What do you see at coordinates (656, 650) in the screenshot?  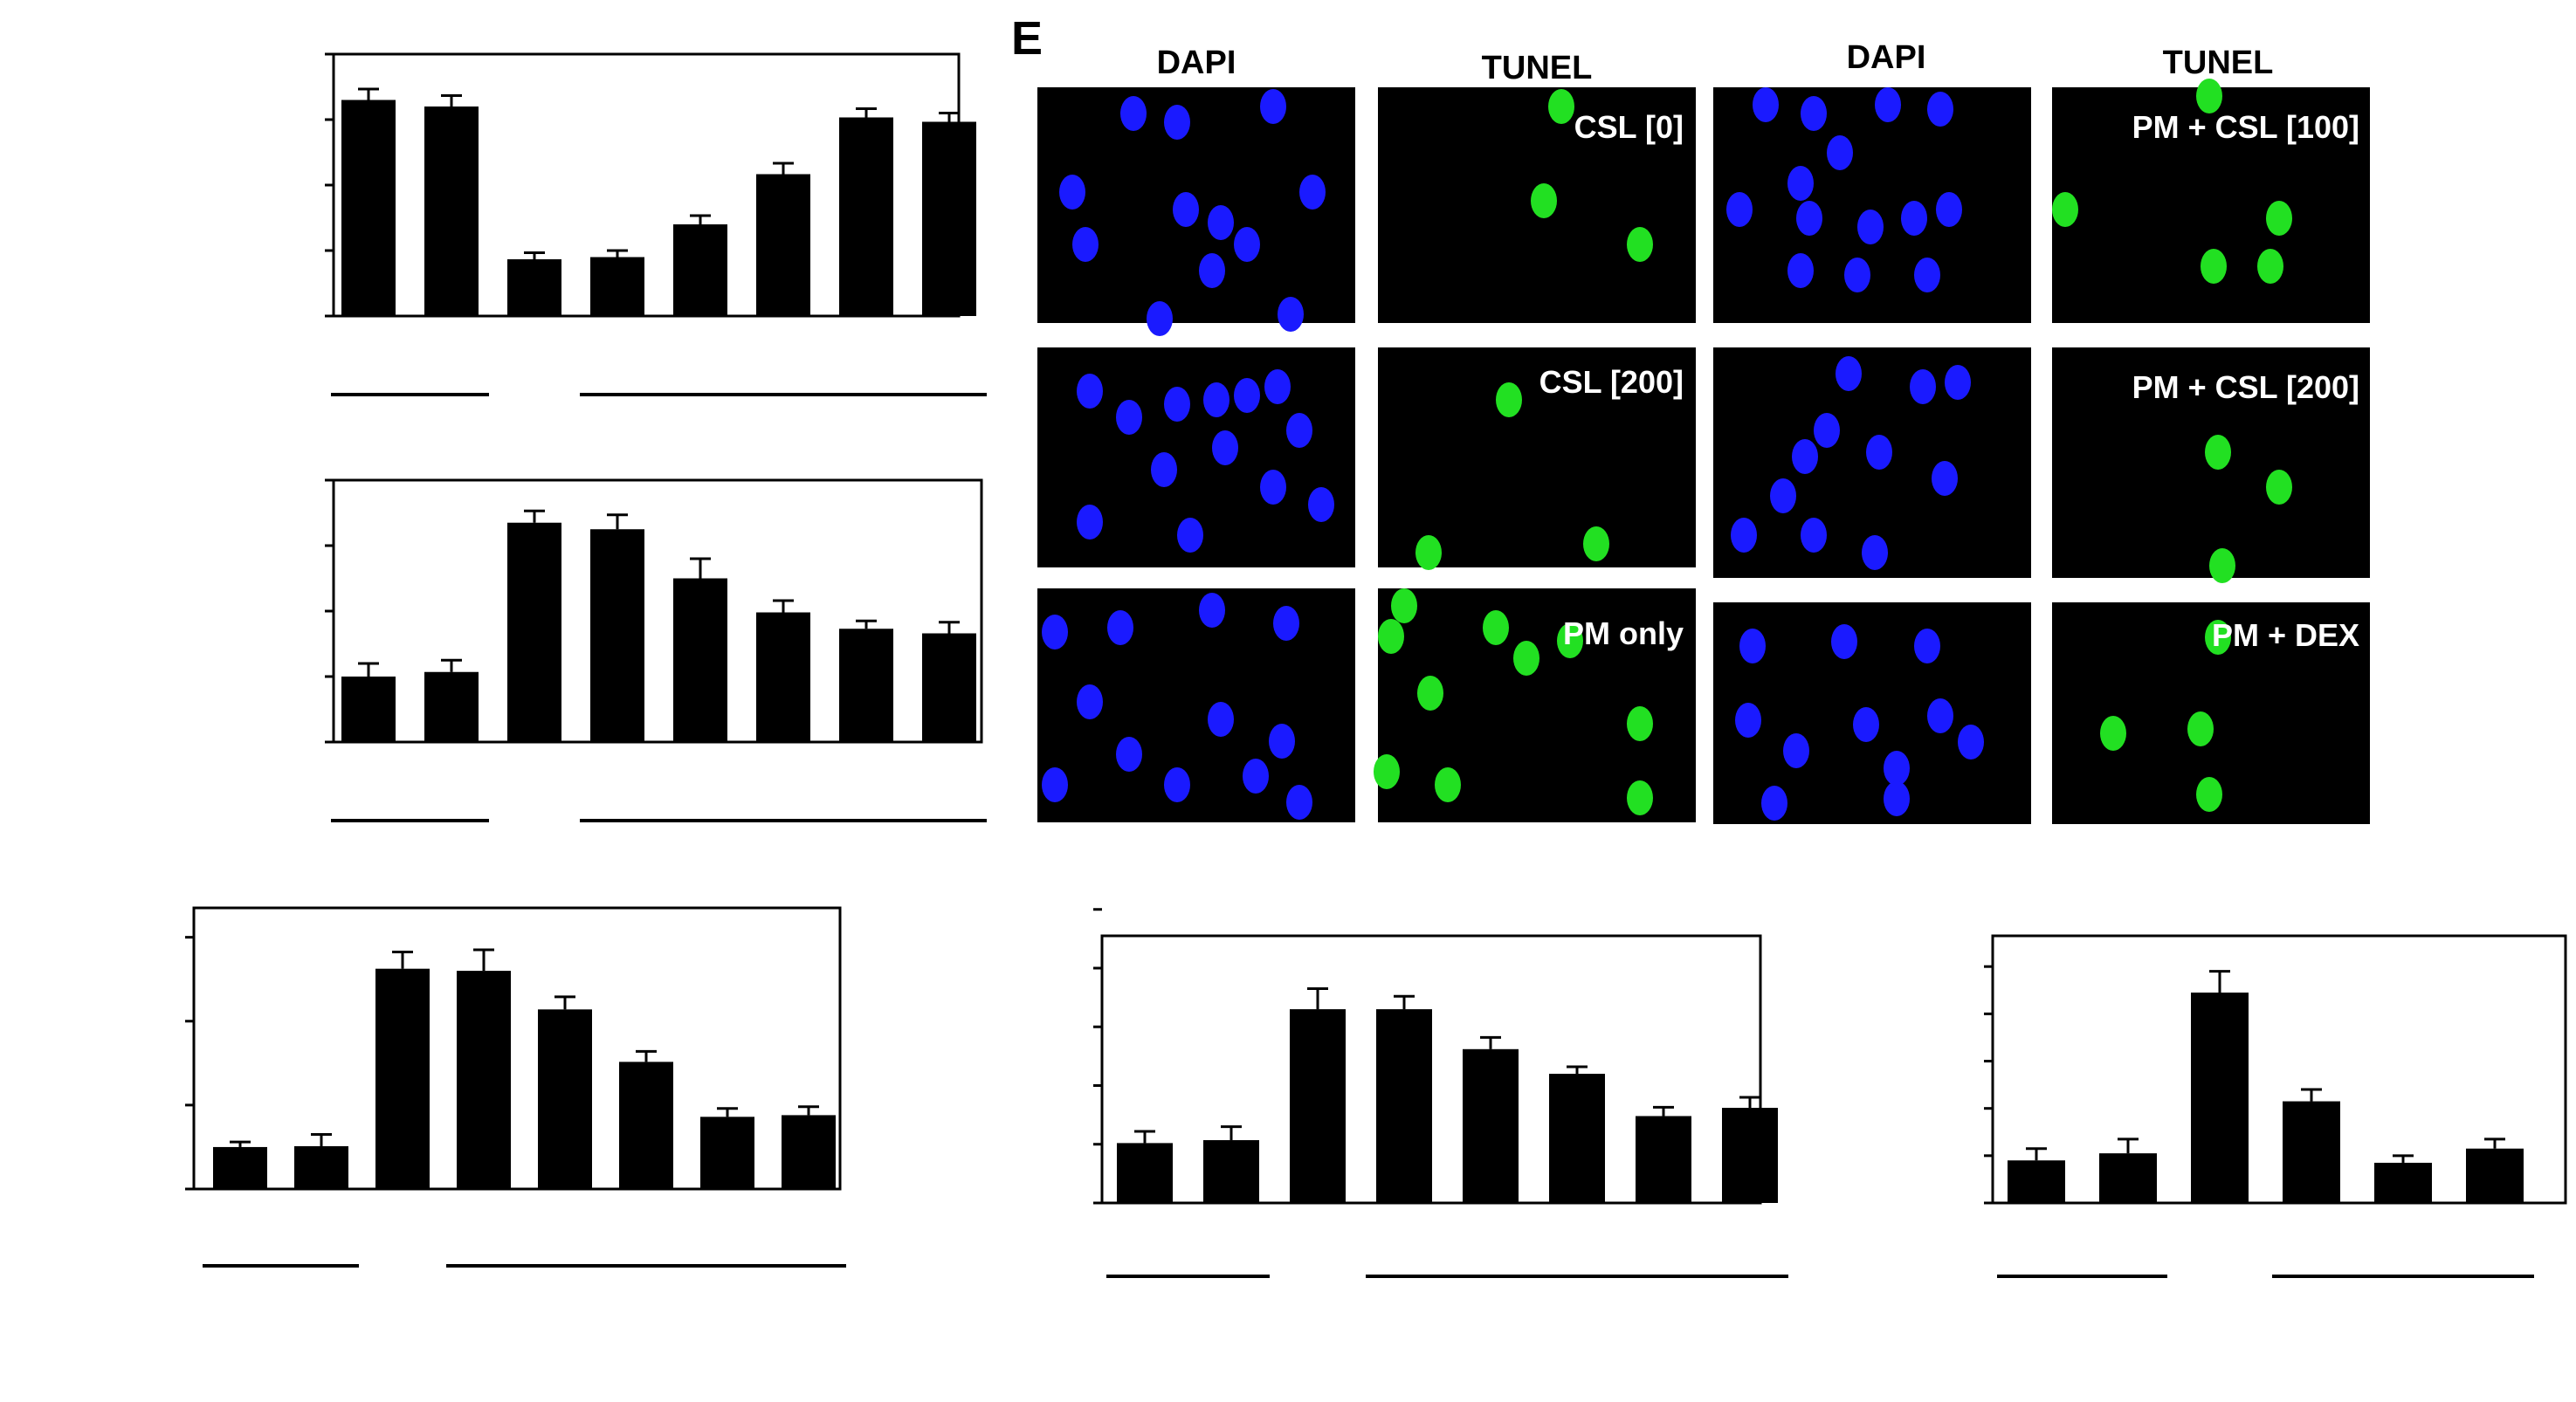 I see `chart-panel-b` at bounding box center [656, 650].